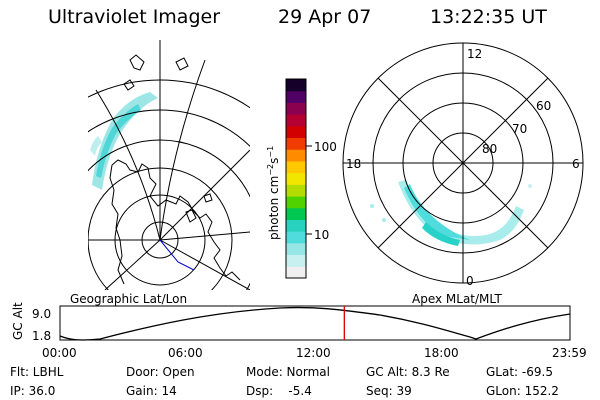 This screenshot has height=400, width=600. What do you see at coordinates (128, 299) in the screenshot?
I see `geo-panel-label: Geographic Lat/Lon` at bounding box center [128, 299].